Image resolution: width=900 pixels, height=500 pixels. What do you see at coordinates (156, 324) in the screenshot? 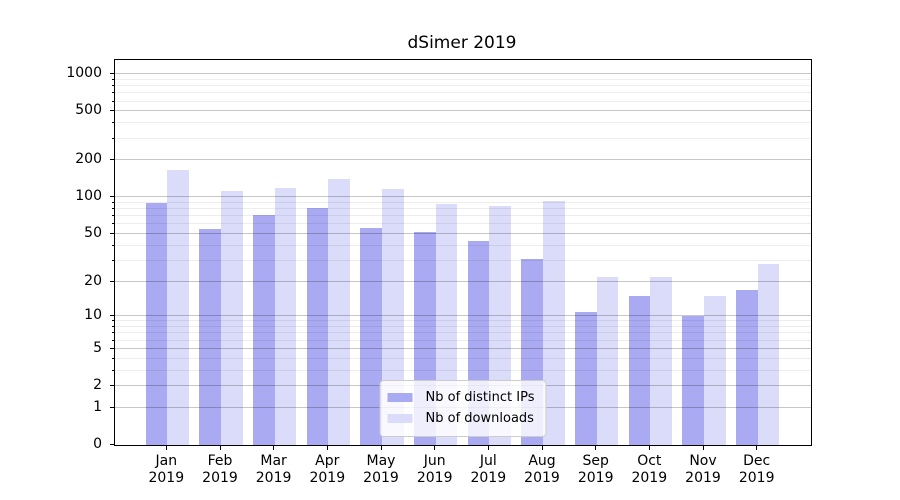
I see `bar-distinct-ips-jan` at bounding box center [156, 324].